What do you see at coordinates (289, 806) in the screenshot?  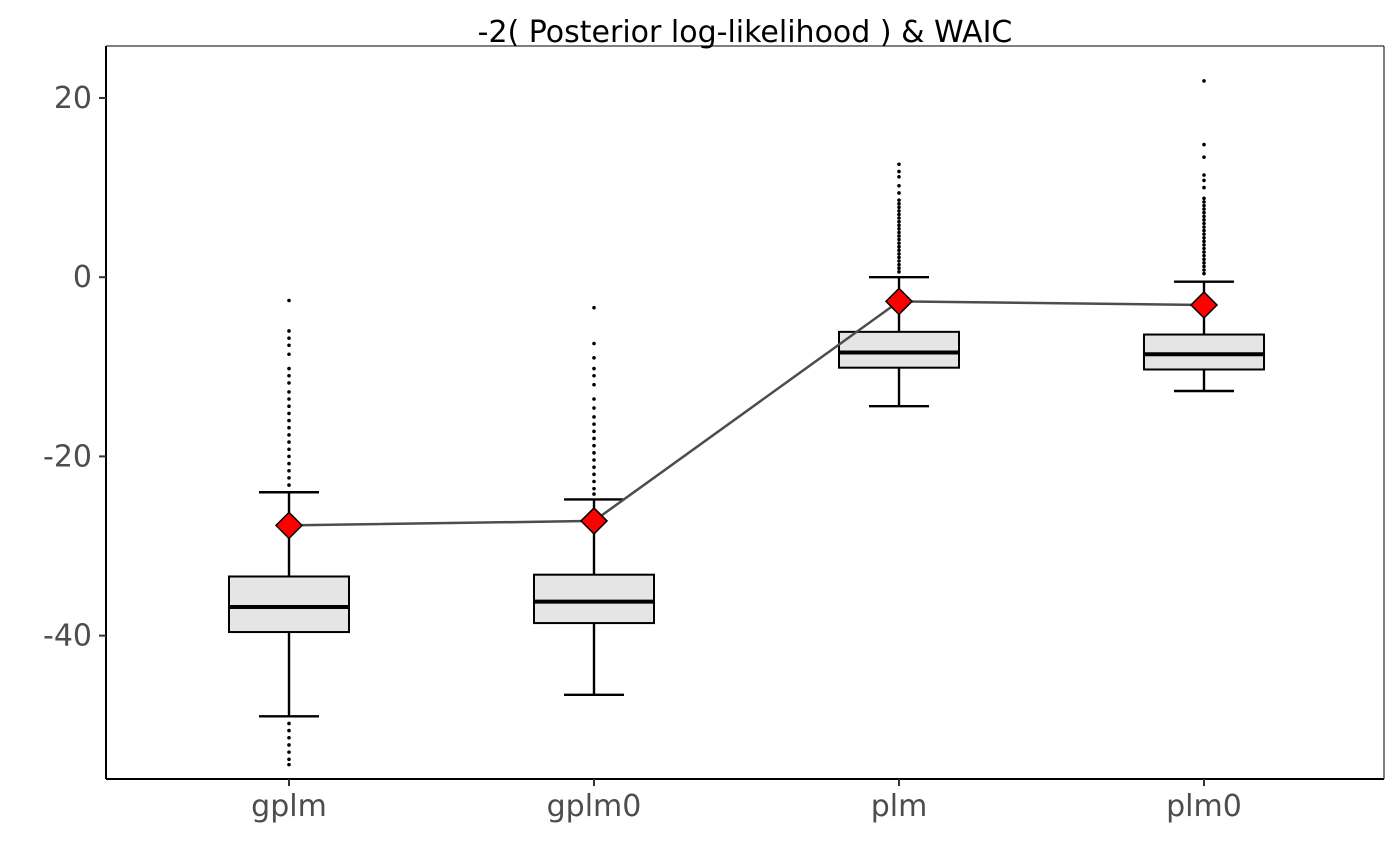 I see `x-tick-label: gplm` at bounding box center [289, 806].